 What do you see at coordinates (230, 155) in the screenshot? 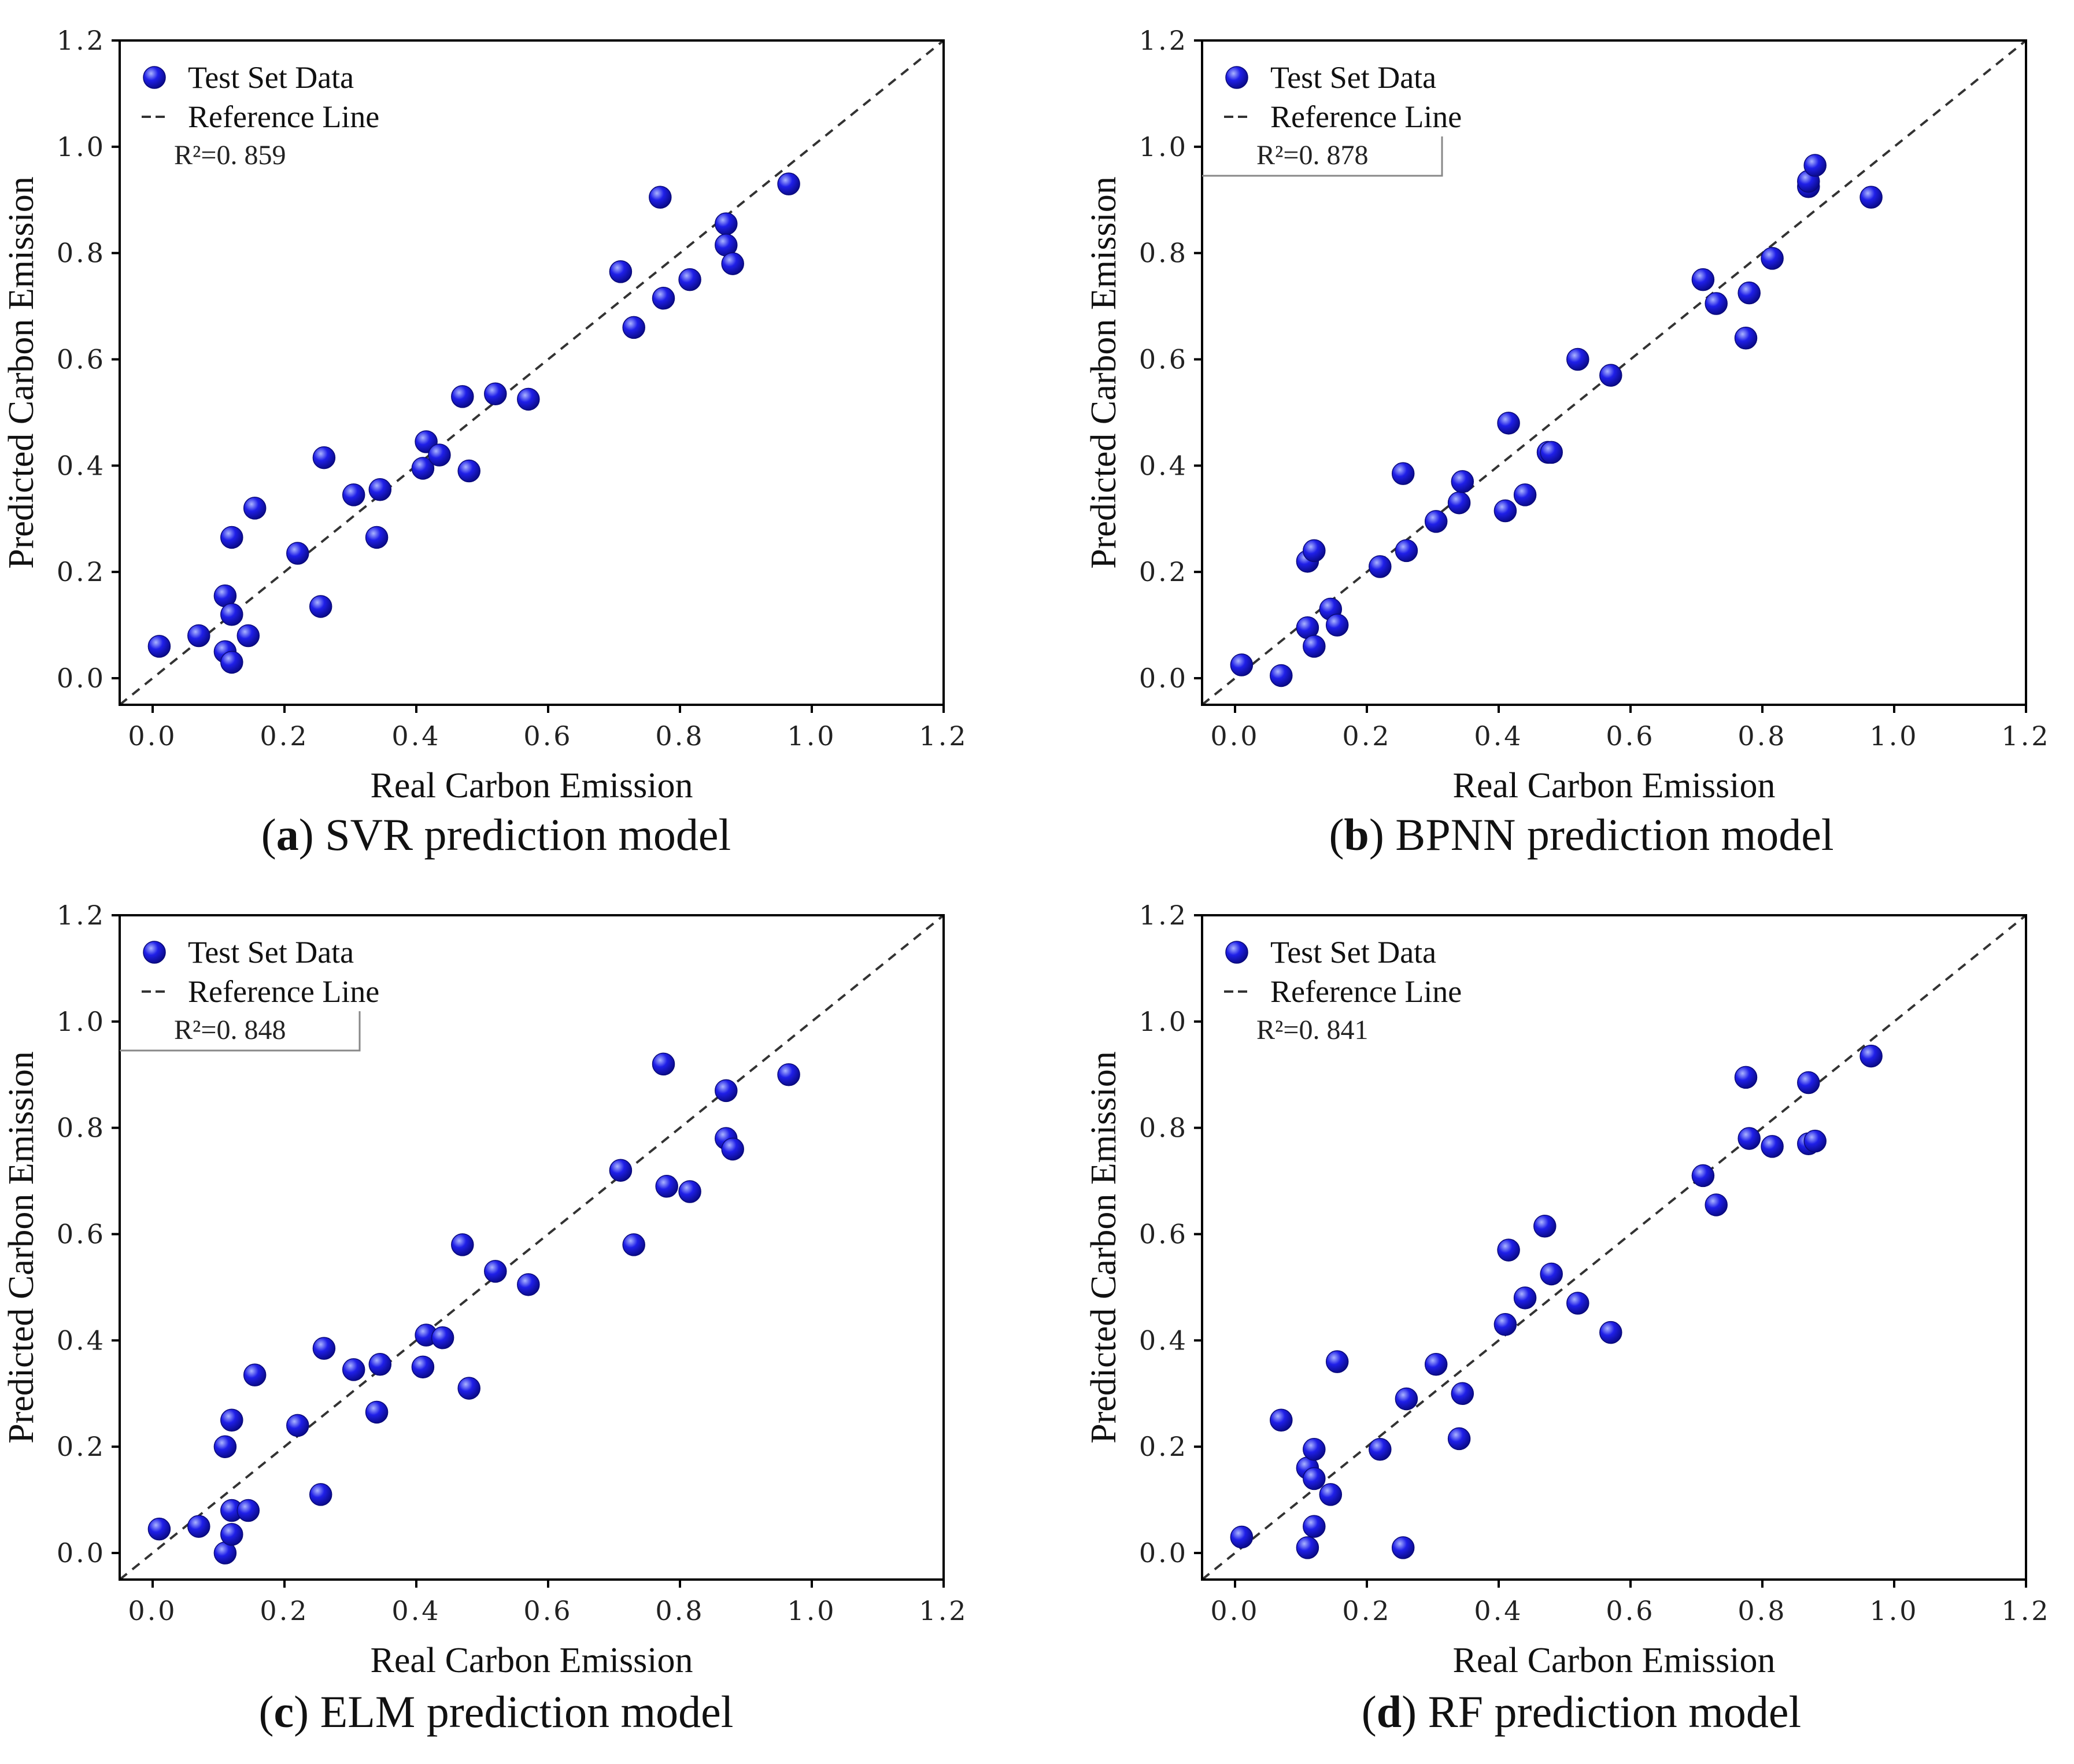
I see `r-squared-label: R²=0. 859` at bounding box center [230, 155].